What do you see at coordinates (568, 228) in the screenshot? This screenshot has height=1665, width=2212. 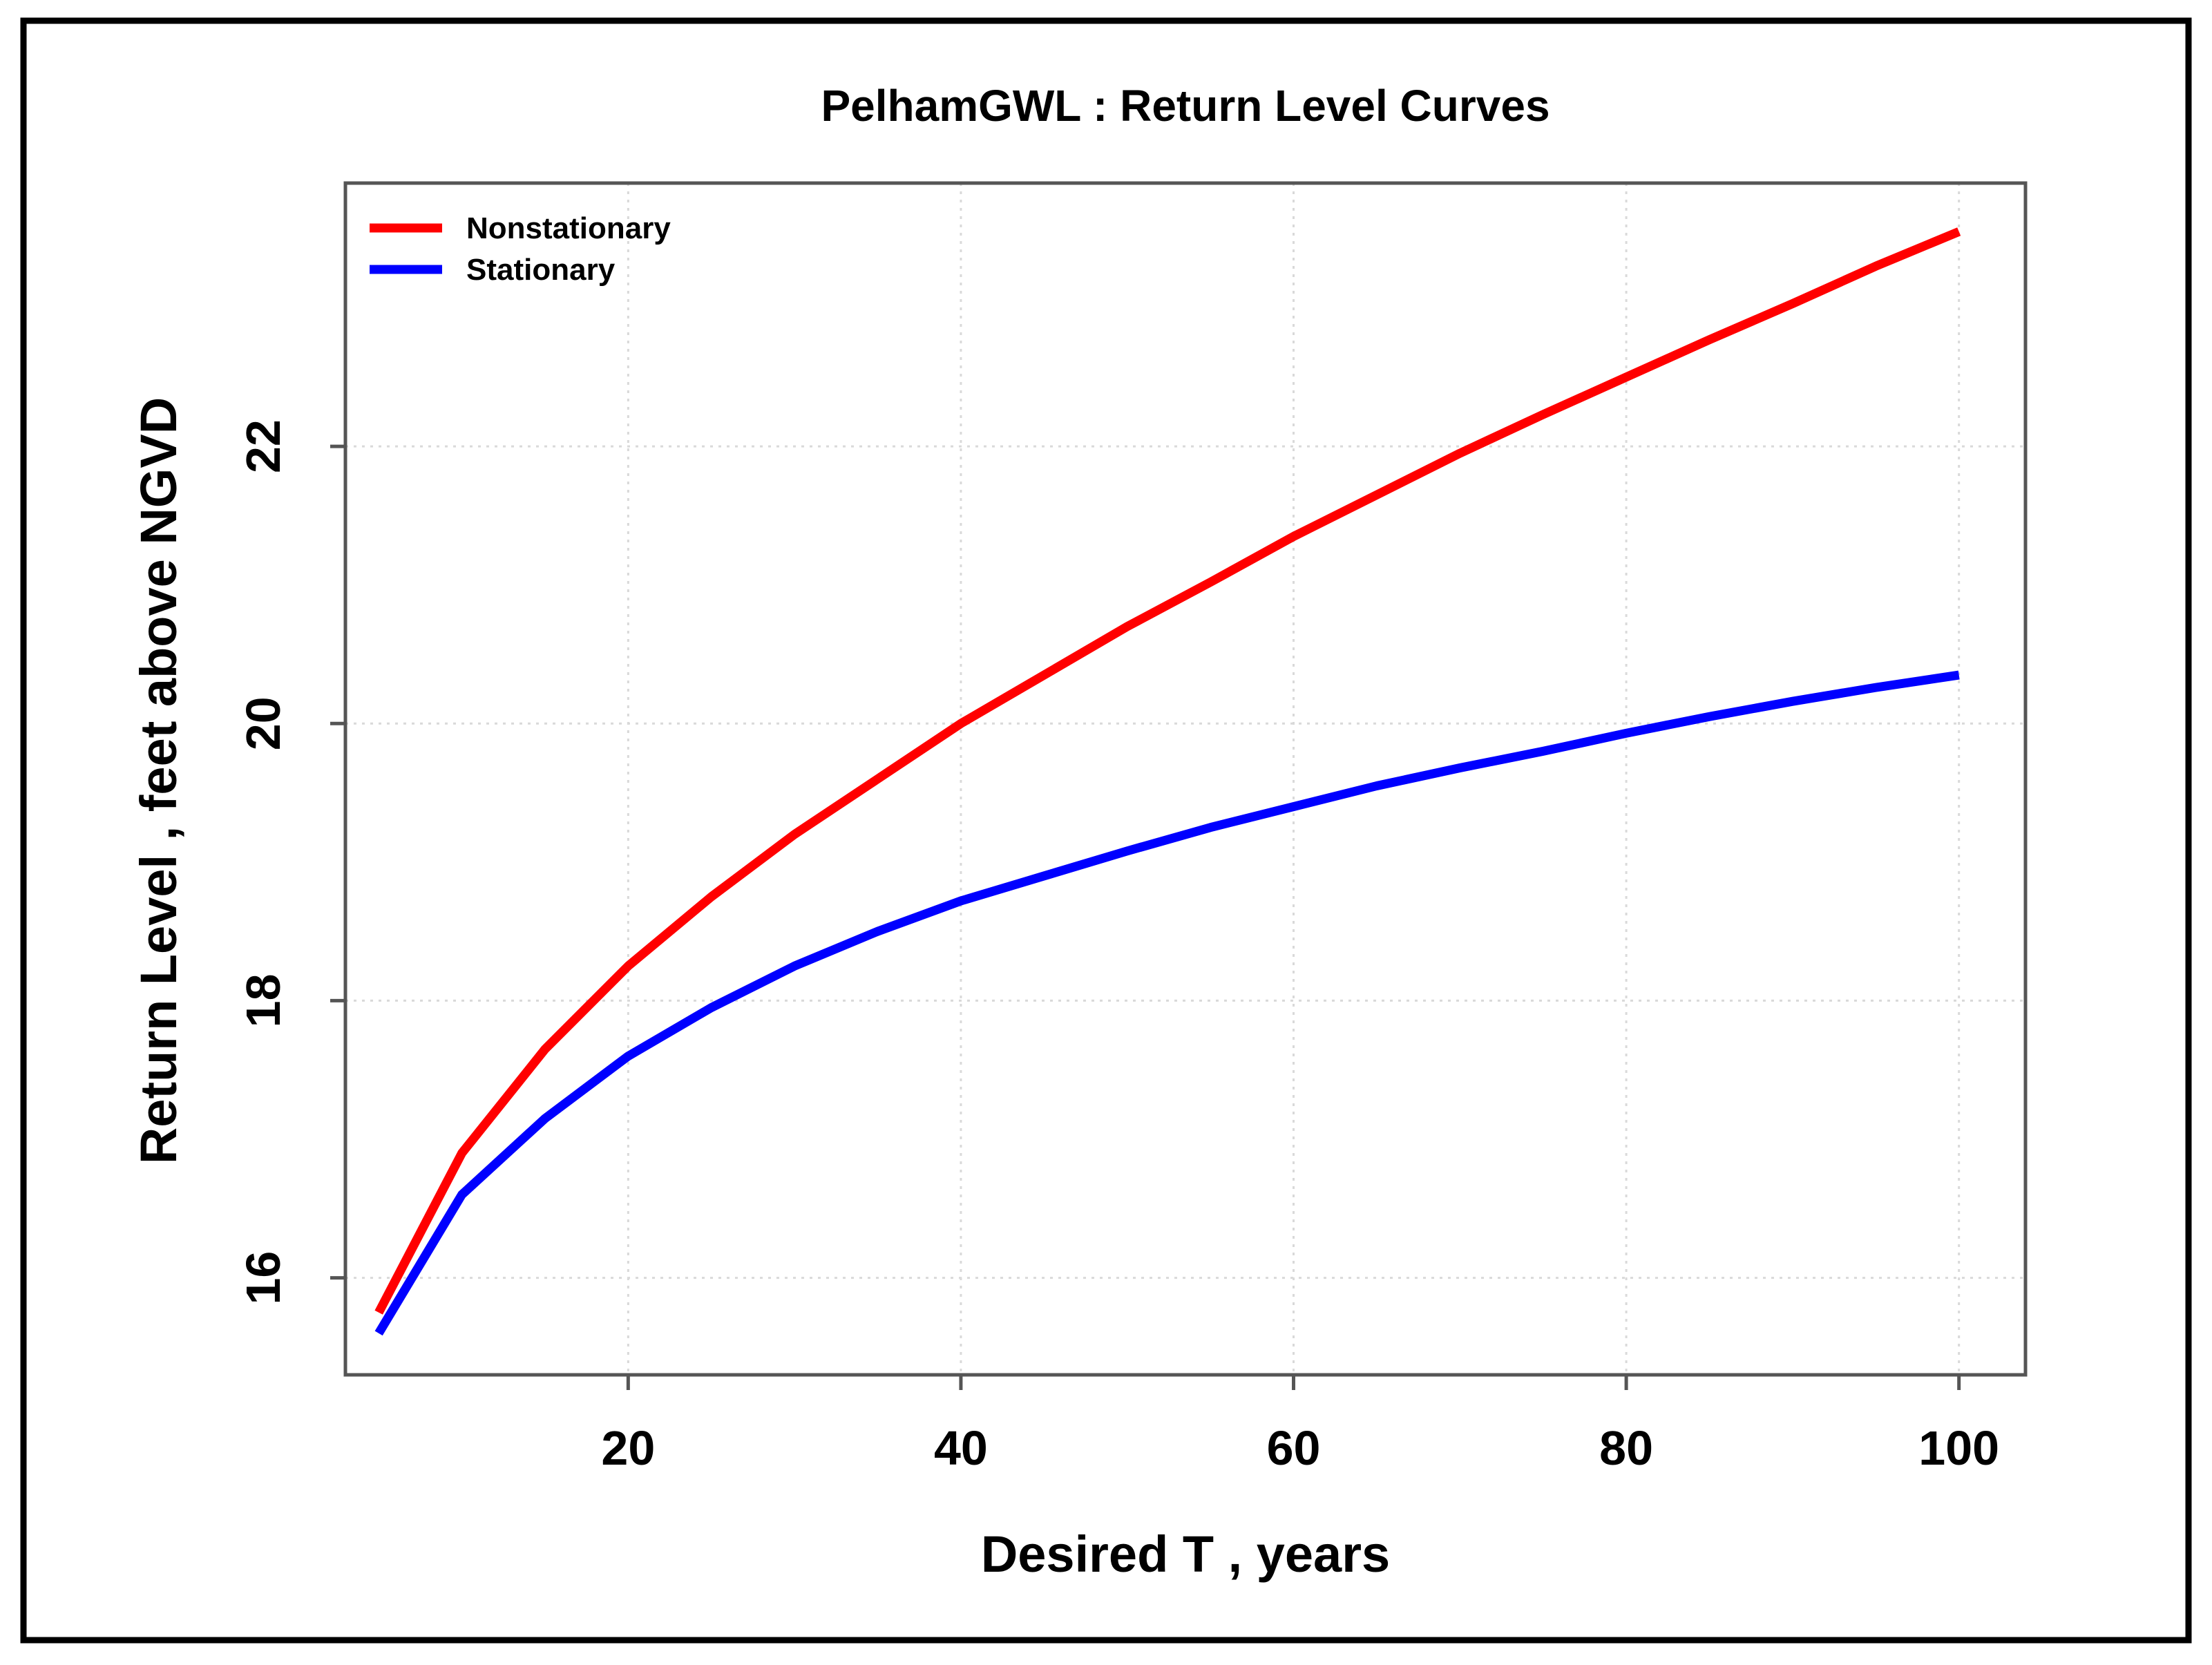 I see `legend-label-nonstationary: Nonstationary` at bounding box center [568, 228].